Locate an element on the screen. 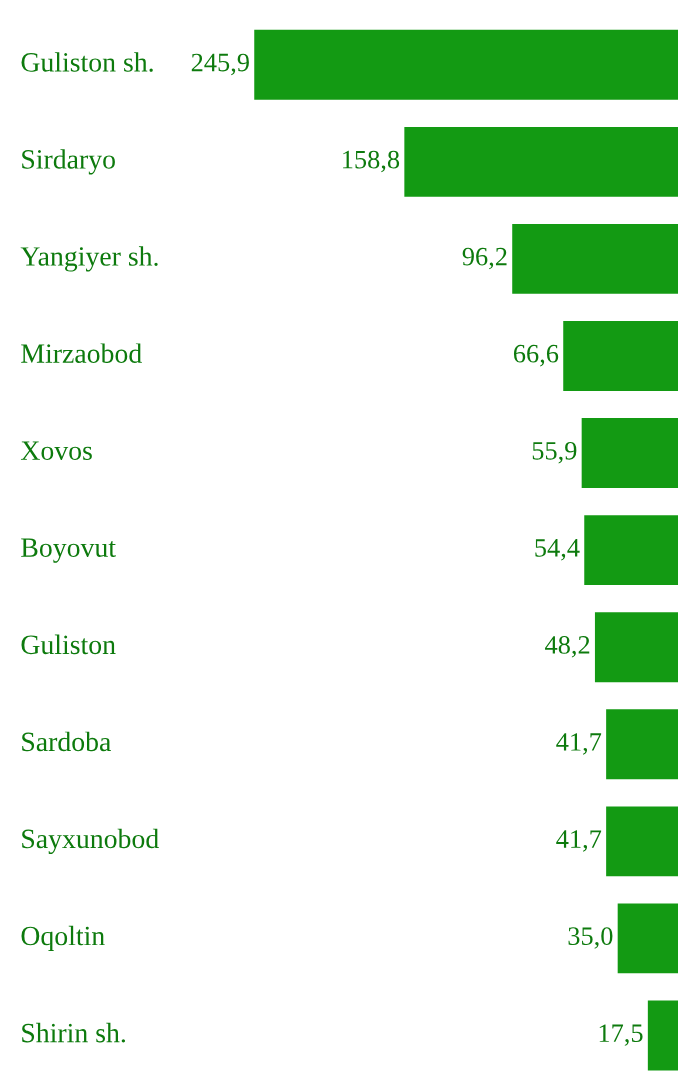  data-label: 48,2 is located at coordinates (567, 646).